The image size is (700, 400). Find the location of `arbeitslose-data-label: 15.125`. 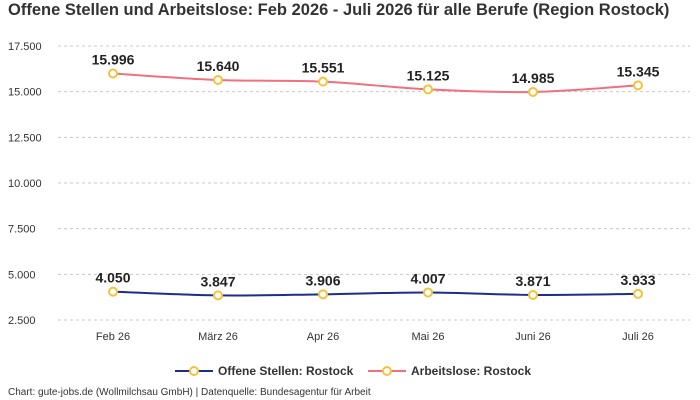

arbeitslose-data-label: 15.125 is located at coordinates (428, 75).